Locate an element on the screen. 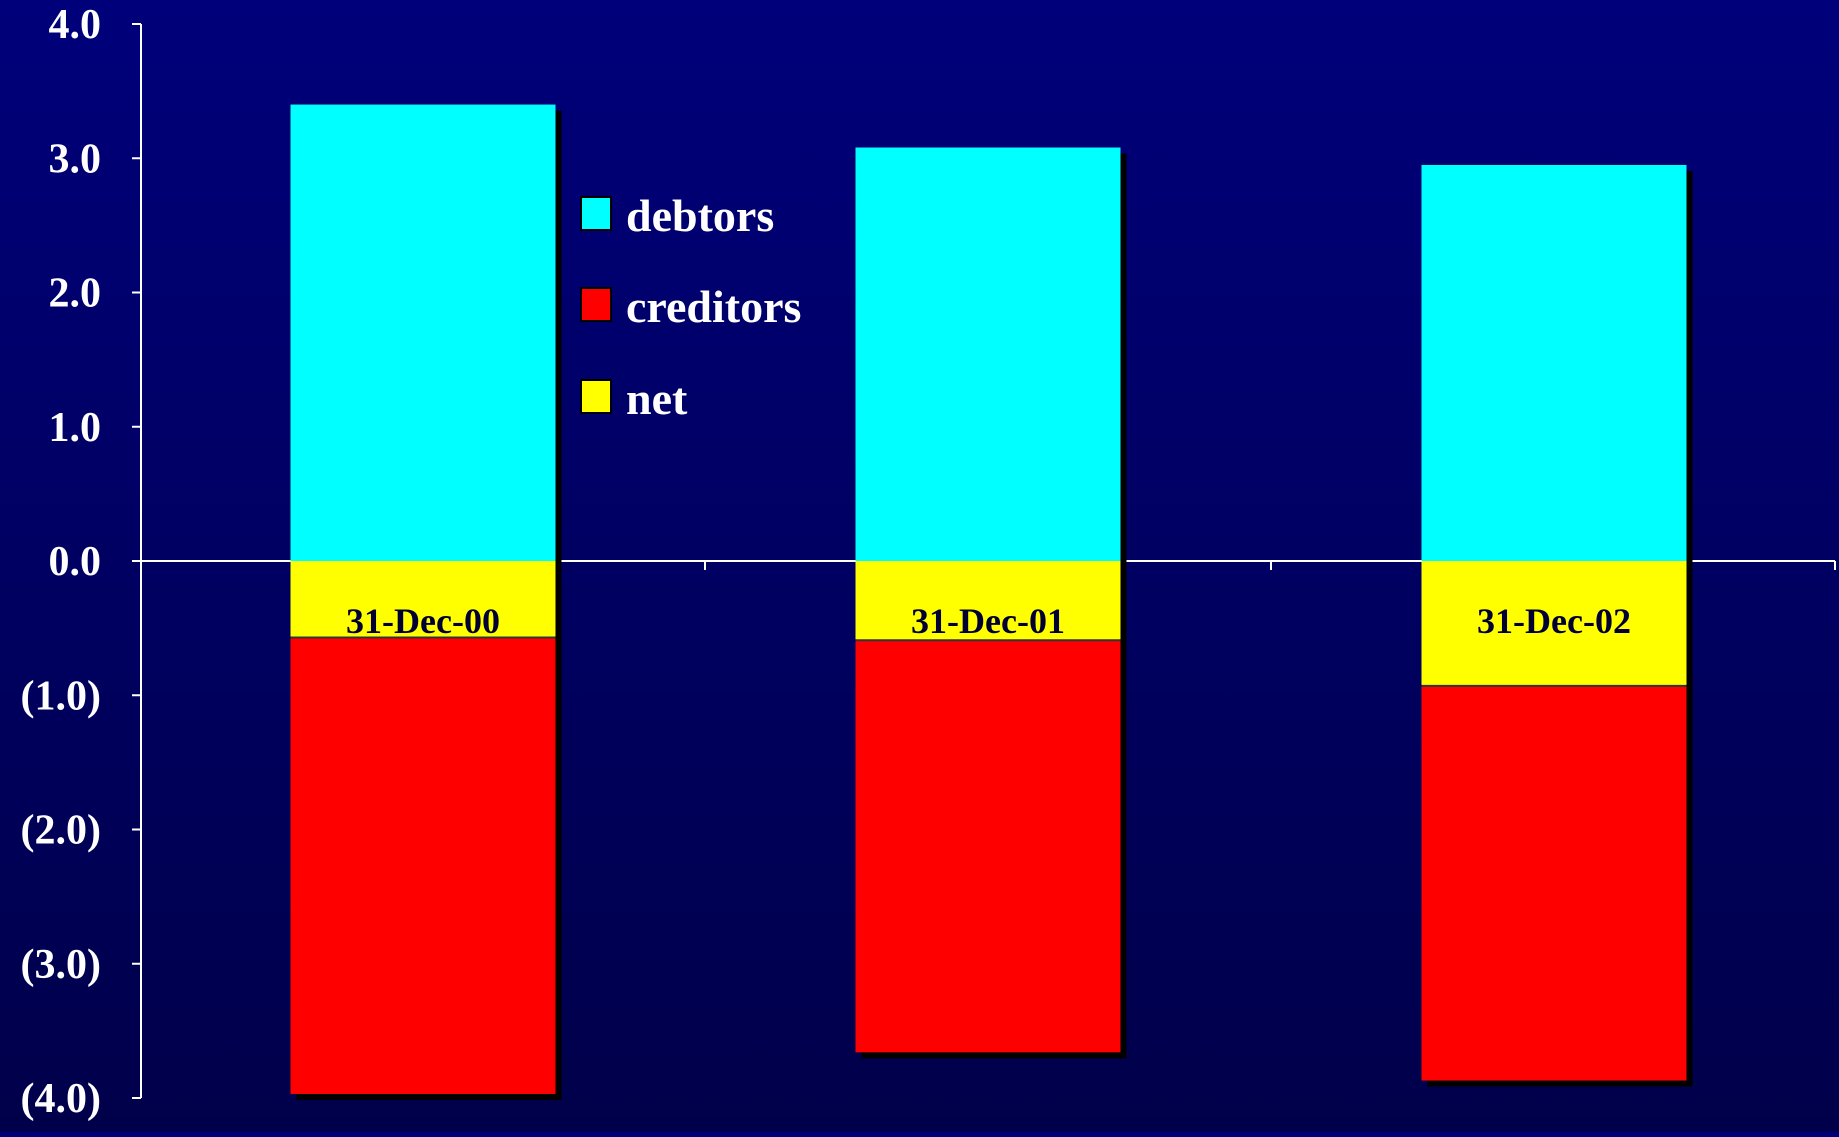 The height and width of the screenshot is (1137, 1839). y-tick-label: (3.0) is located at coordinates (61, 965).